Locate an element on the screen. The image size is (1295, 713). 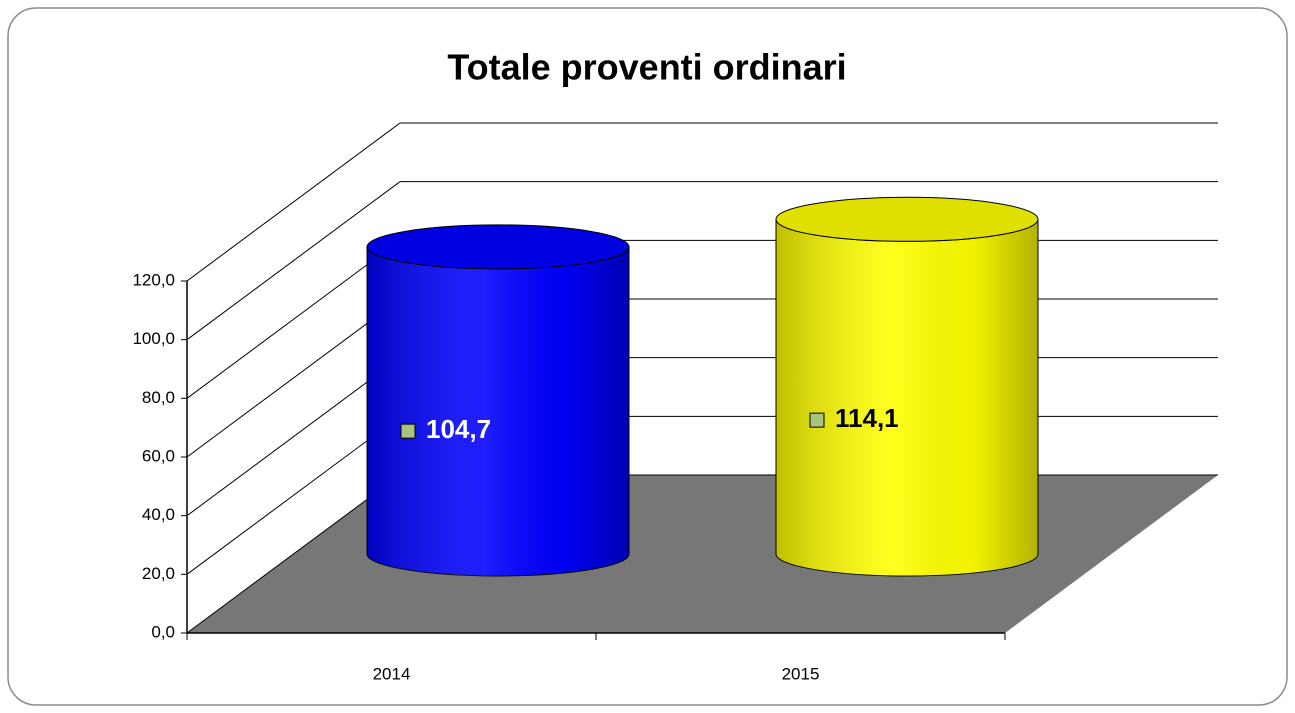
y-tick-label: 60,0 is located at coordinates (158, 455).